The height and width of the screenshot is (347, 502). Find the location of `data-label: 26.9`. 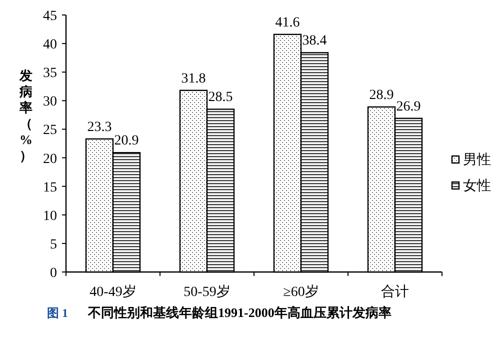

data-label: 26.9 is located at coordinates (408, 106).